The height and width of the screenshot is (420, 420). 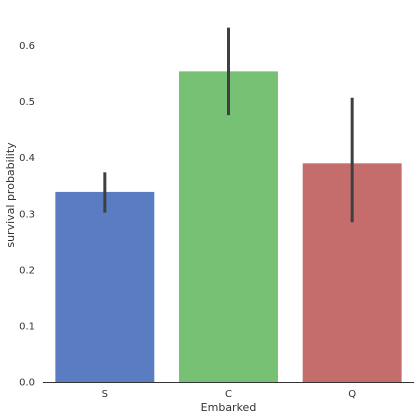 What do you see at coordinates (27, 383) in the screenshot?
I see `y-tick-label: 0.0` at bounding box center [27, 383].